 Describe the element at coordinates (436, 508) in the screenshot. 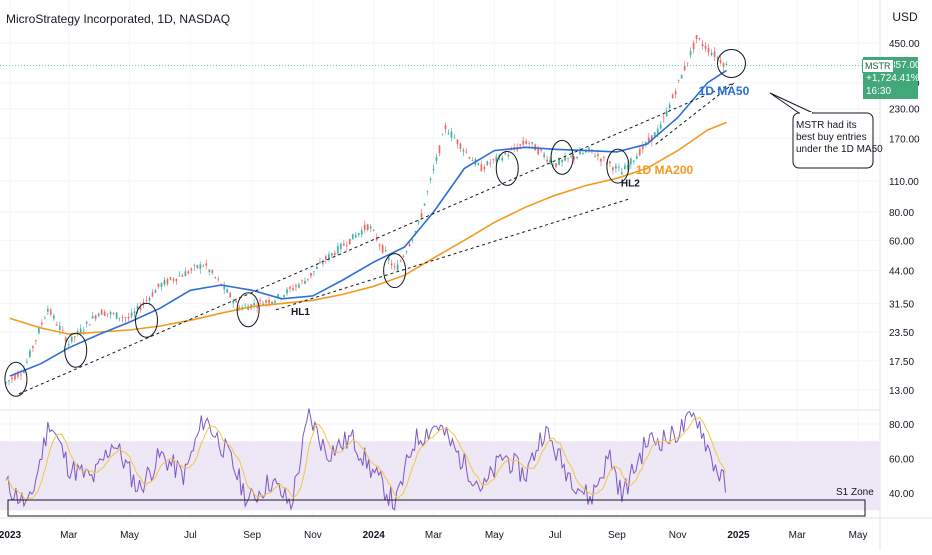

I see `s1-zone-box` at that location.